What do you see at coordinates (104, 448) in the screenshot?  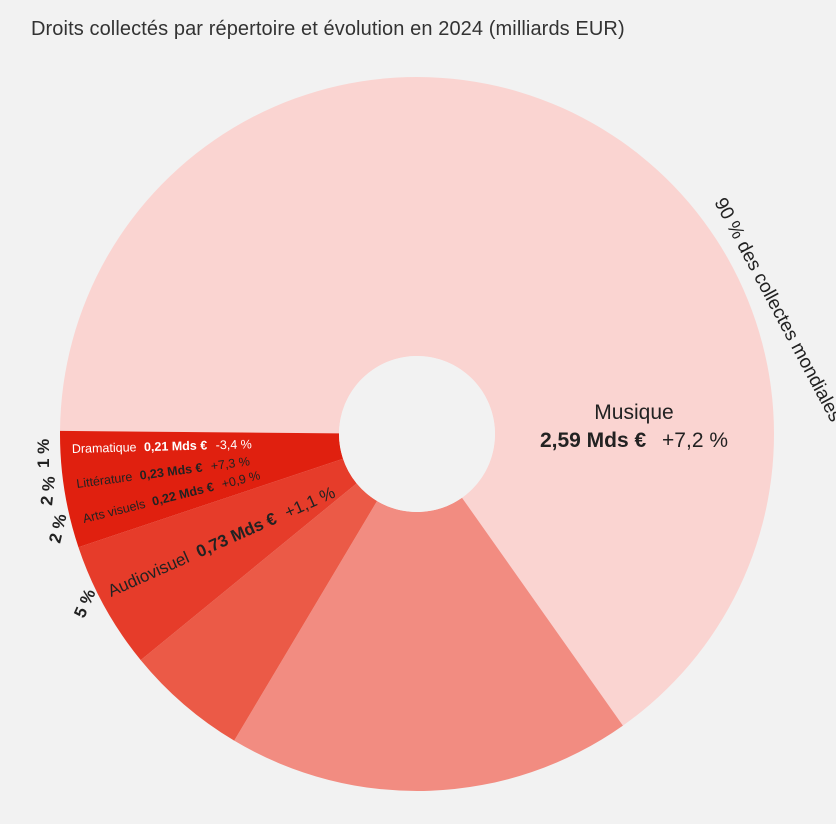 I see `dramatique-name: Dramatique` at bounding box center [104, 448].